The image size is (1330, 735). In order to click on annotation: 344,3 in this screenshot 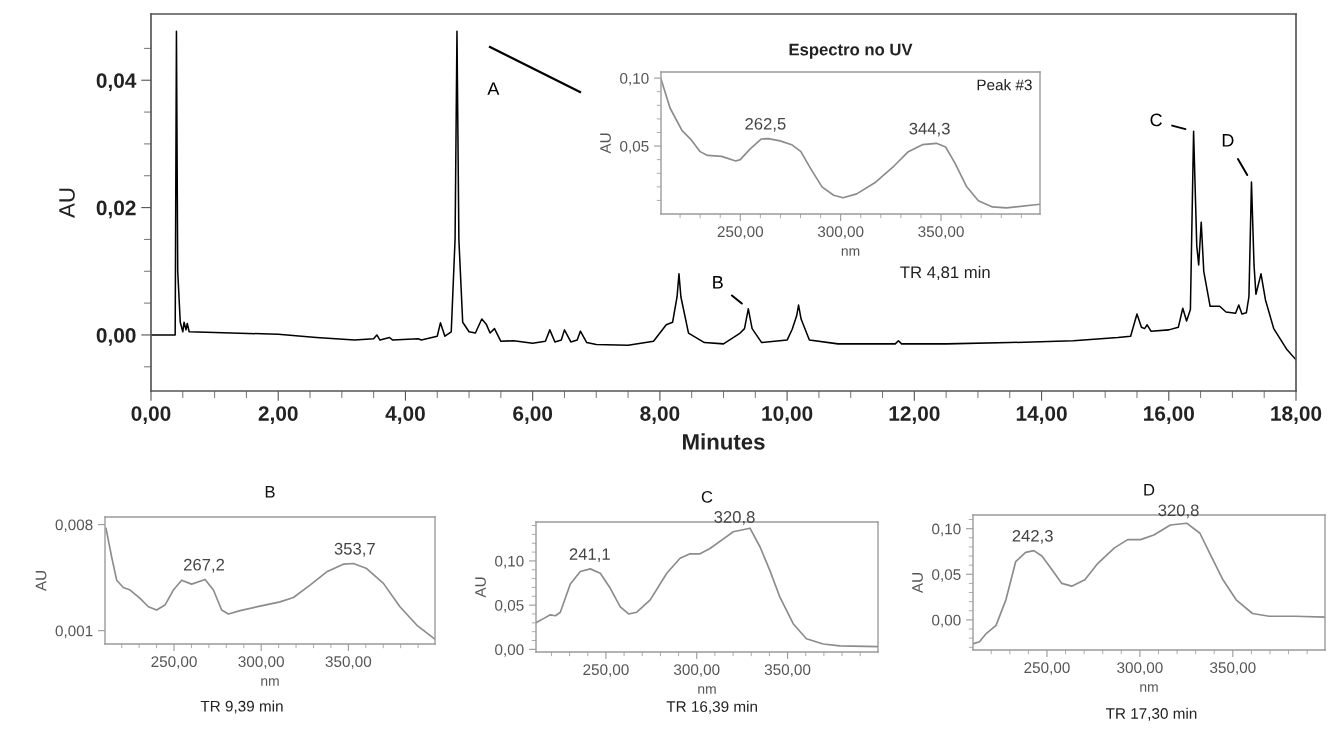, I will do `click(929, 129)`.